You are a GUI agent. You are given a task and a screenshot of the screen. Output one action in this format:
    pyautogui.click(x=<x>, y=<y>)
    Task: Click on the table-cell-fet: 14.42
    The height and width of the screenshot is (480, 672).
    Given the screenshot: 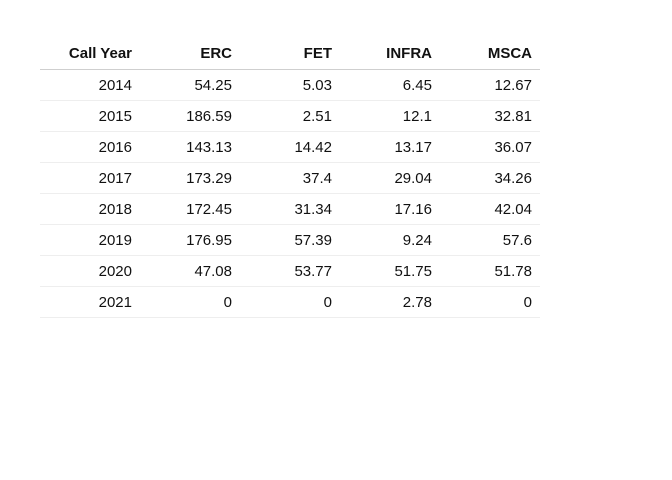 What is the action you would take?
    pyautogui.click(x=290, y=147)
    